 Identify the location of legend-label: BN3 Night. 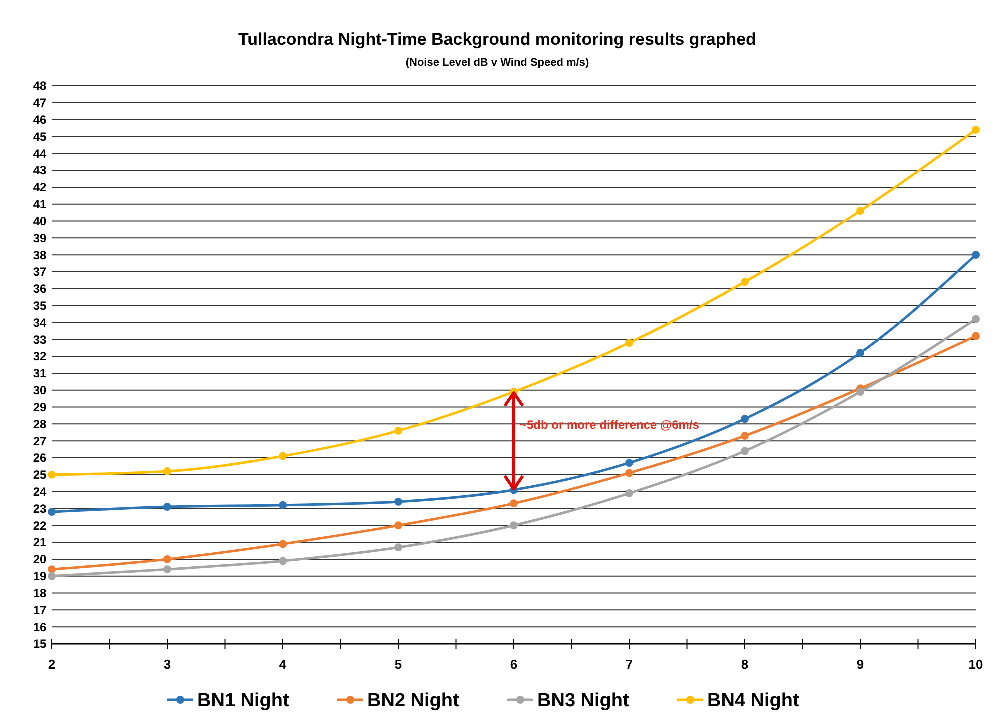
(584, 701).